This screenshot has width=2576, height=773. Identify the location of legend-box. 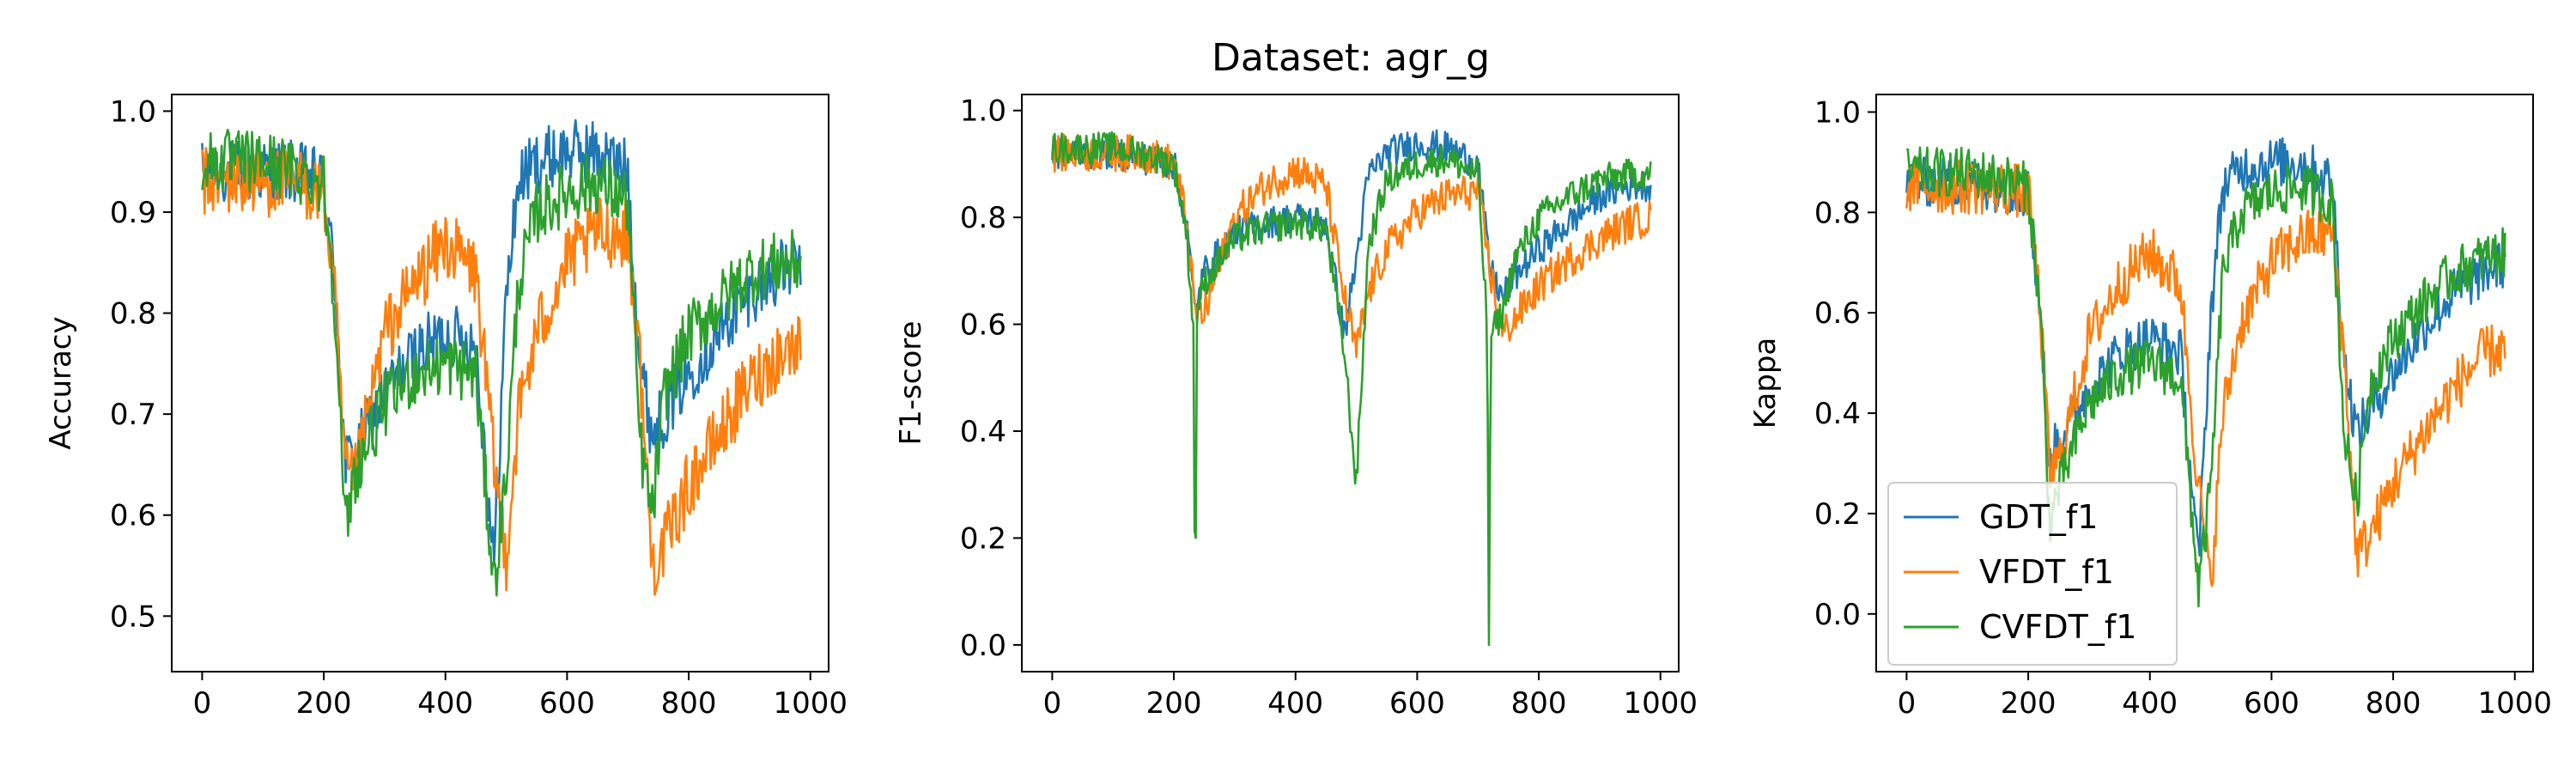
(2033, 574).